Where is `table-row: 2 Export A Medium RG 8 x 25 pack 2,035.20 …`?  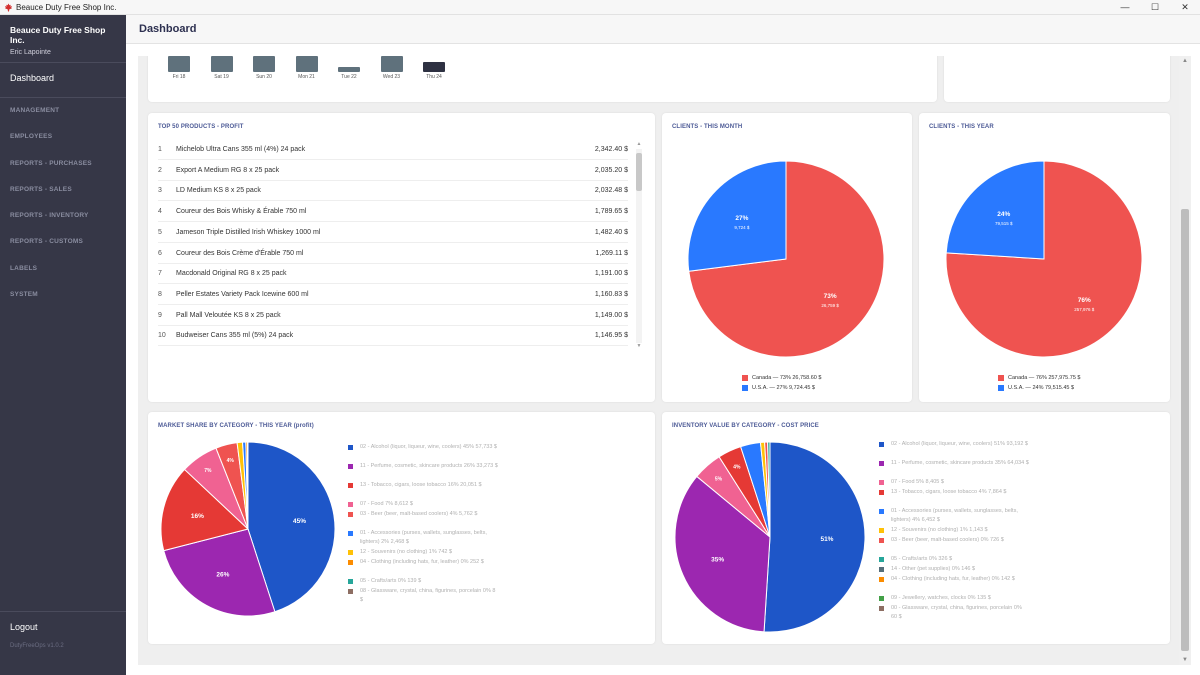
table-row: 2 Export A Medium RG 8 x 25 pack 2,035.20 … is located at coordinates (393, 170).